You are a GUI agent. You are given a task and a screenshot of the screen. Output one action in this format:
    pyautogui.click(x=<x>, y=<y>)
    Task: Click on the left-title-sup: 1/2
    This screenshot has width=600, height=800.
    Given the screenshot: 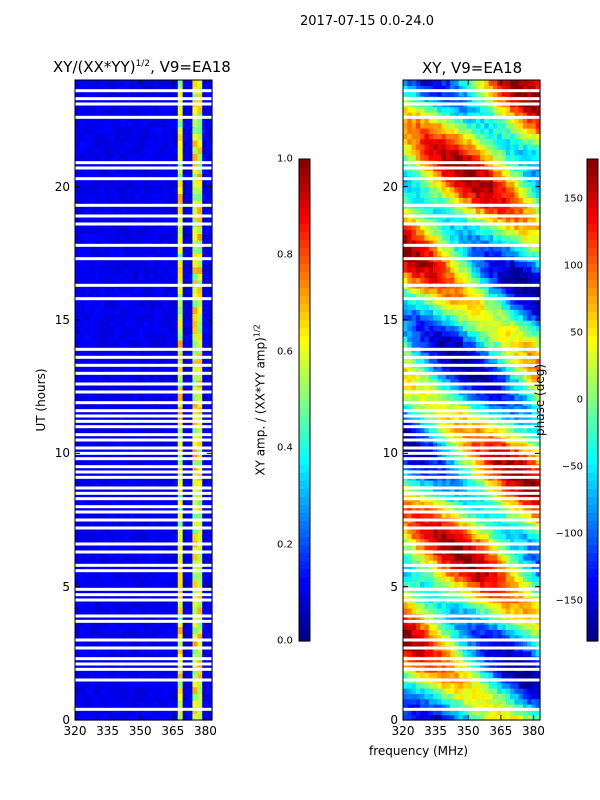 What is the action you would take?
    pyautogui.click(x=143, y=64)
    